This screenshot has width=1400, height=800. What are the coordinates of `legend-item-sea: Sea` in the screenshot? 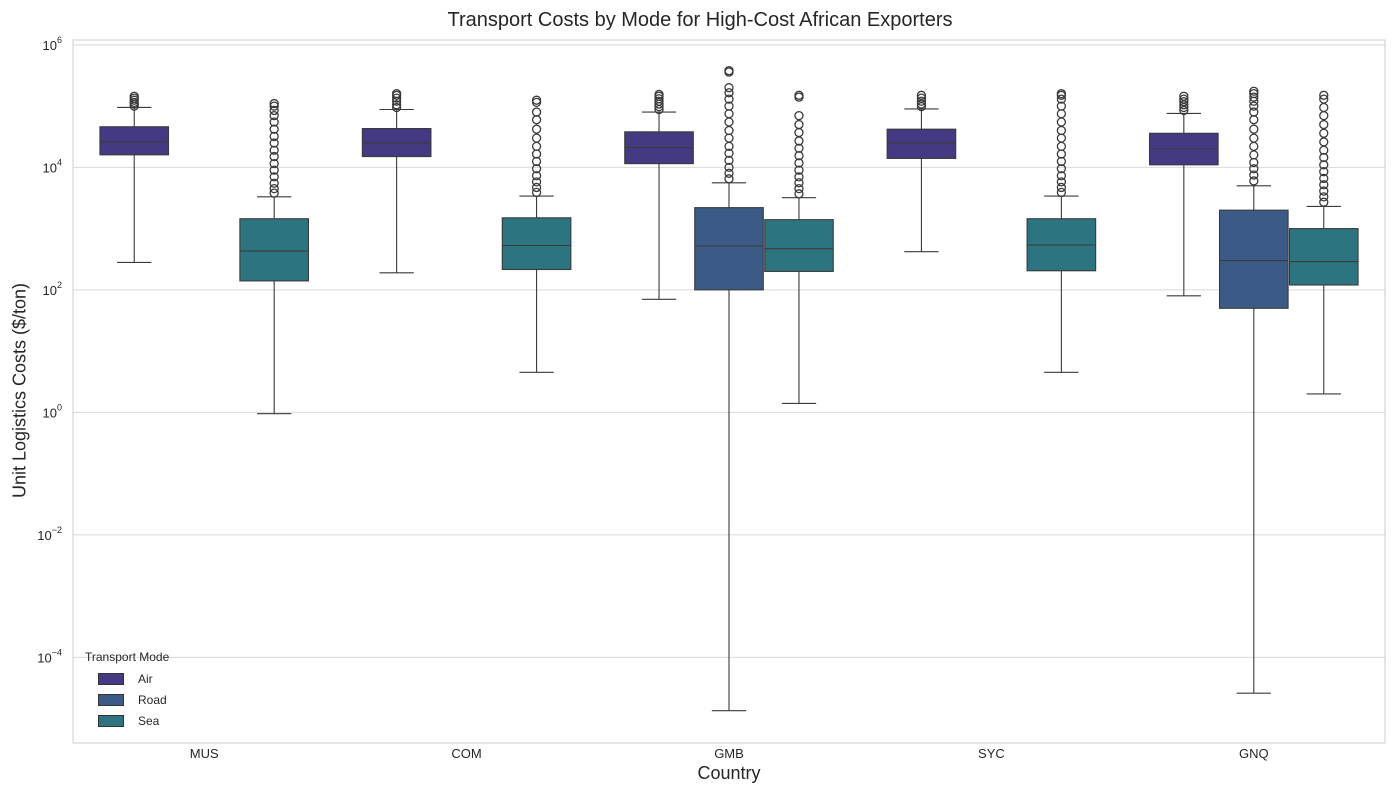 It's located at (133, 720).